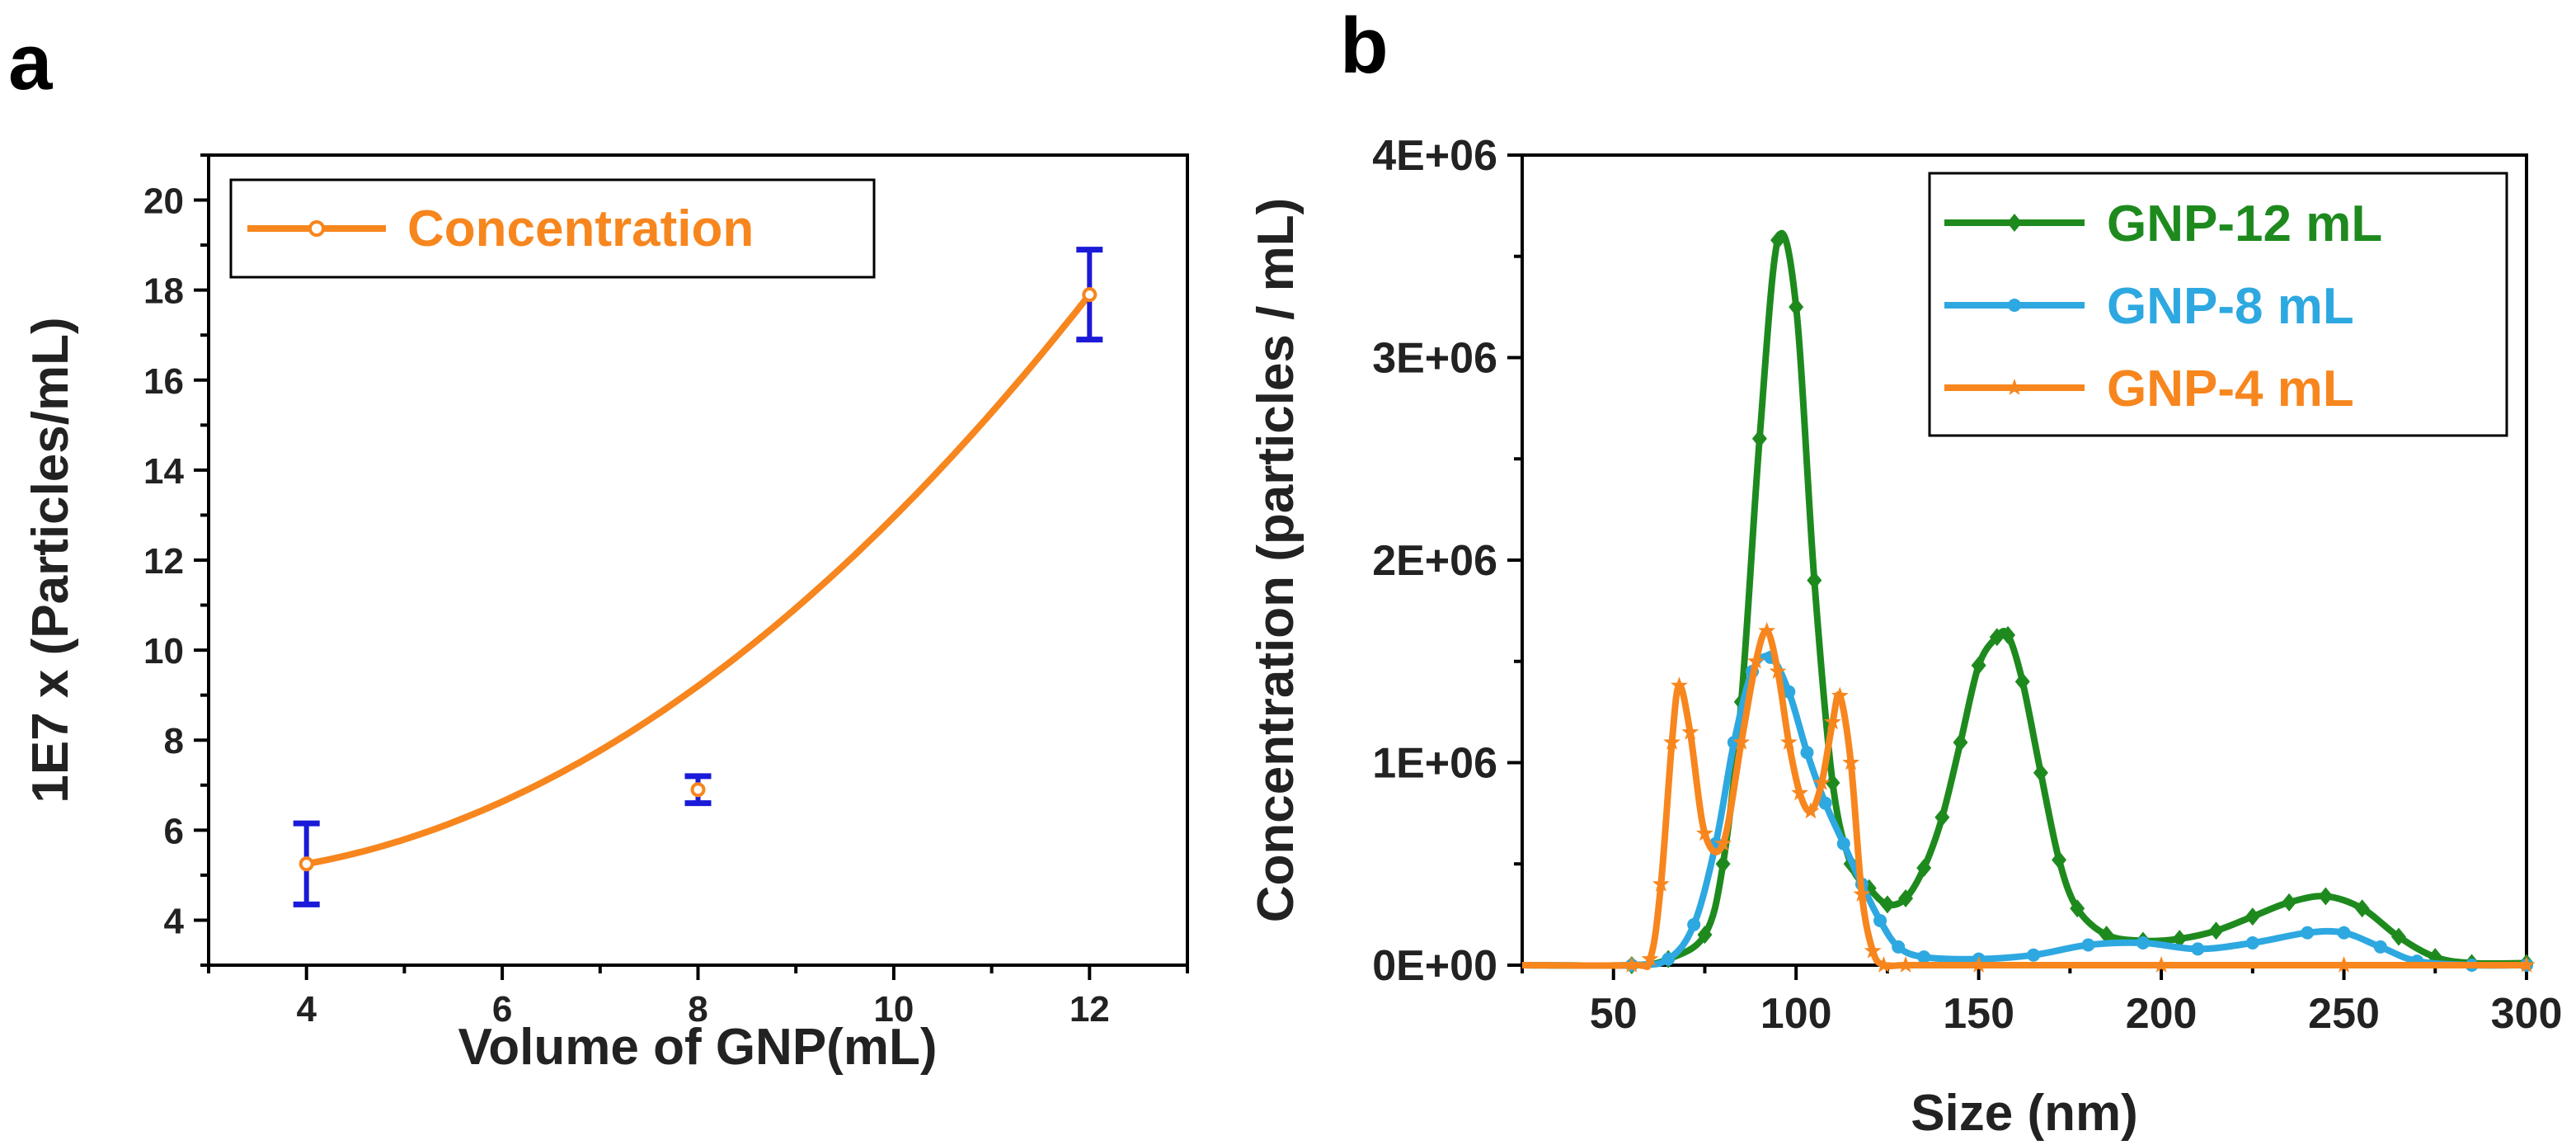  What do you see at coordinates (1276, 560) in the screenshot?
I see `chart-b-ylabel: Concentration (particles / mL)` at bounding box center [1276, 560].